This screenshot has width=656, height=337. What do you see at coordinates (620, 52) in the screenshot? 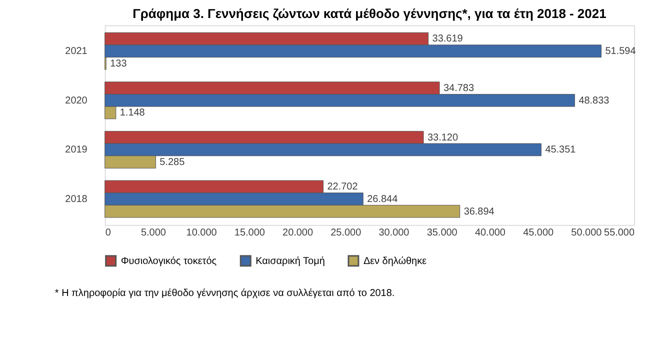
I see `data-label: 51.594` at bounding box center [620, 52].